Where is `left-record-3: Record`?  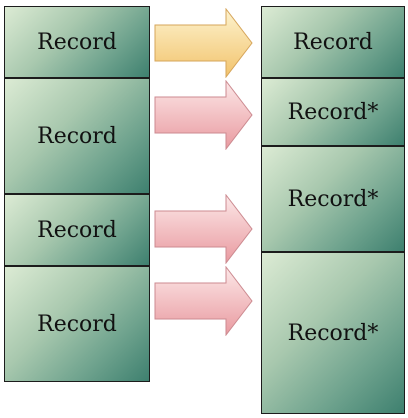
left-record-3: Record is located at coordinates (77, 230).